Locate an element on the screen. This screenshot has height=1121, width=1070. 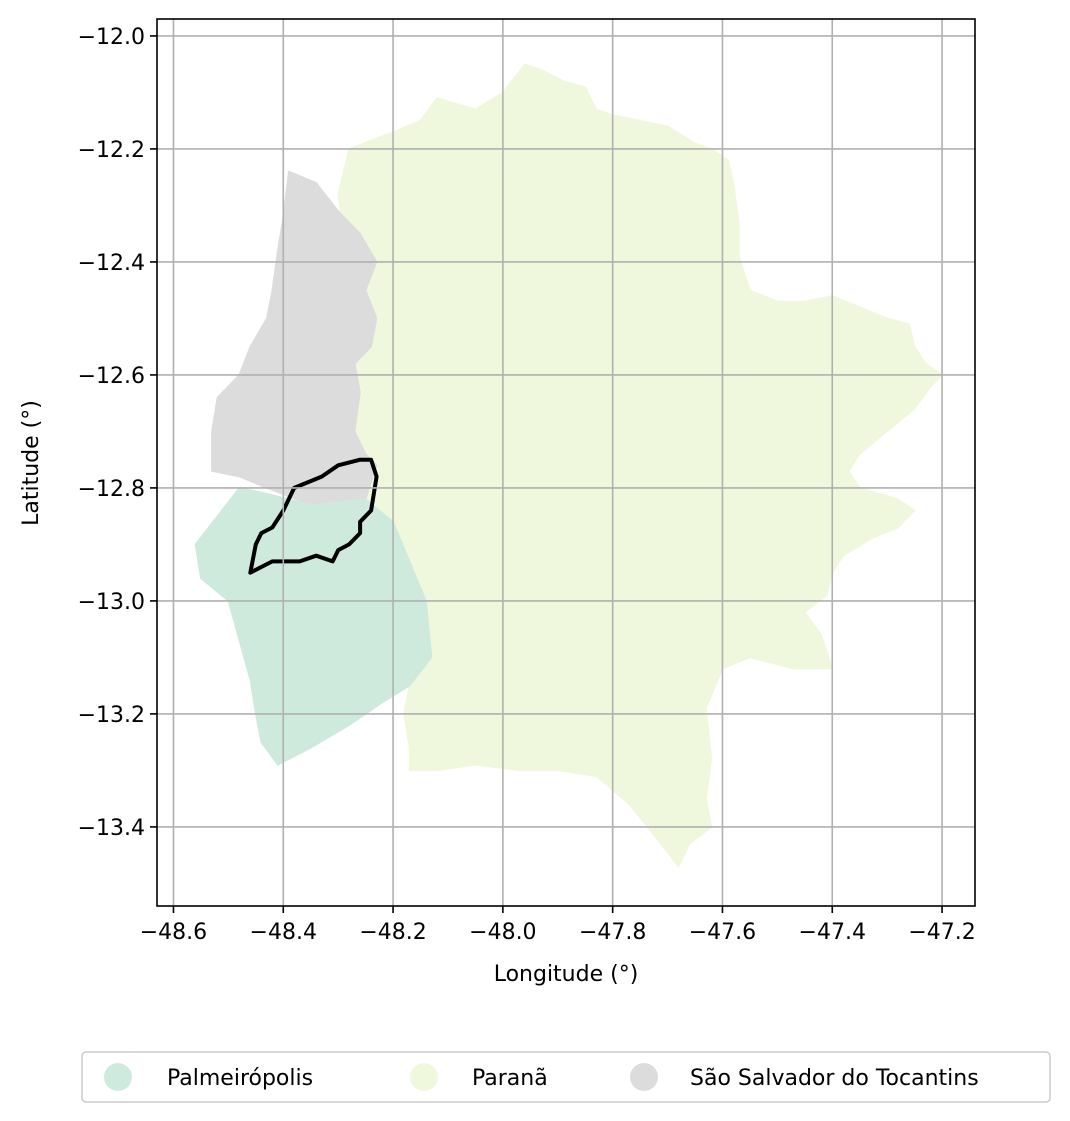
y-tick-label: −12.4 is located at coordinates (111, 263).